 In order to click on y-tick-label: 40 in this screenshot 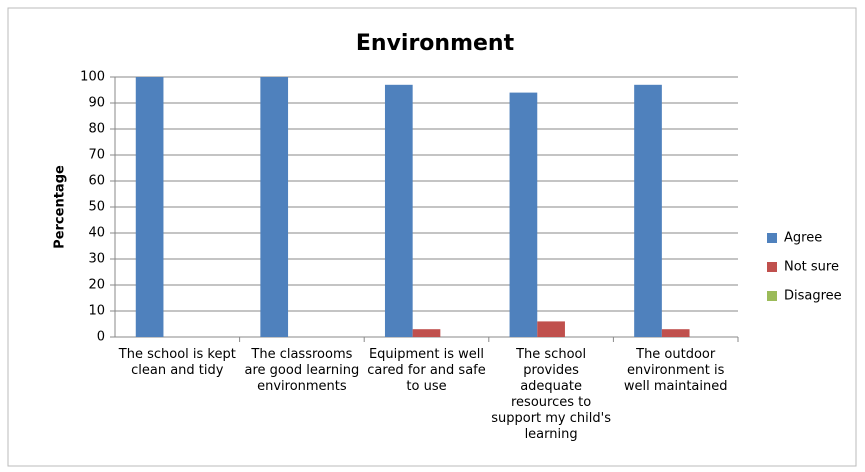, I will do `click(96, 233)`.